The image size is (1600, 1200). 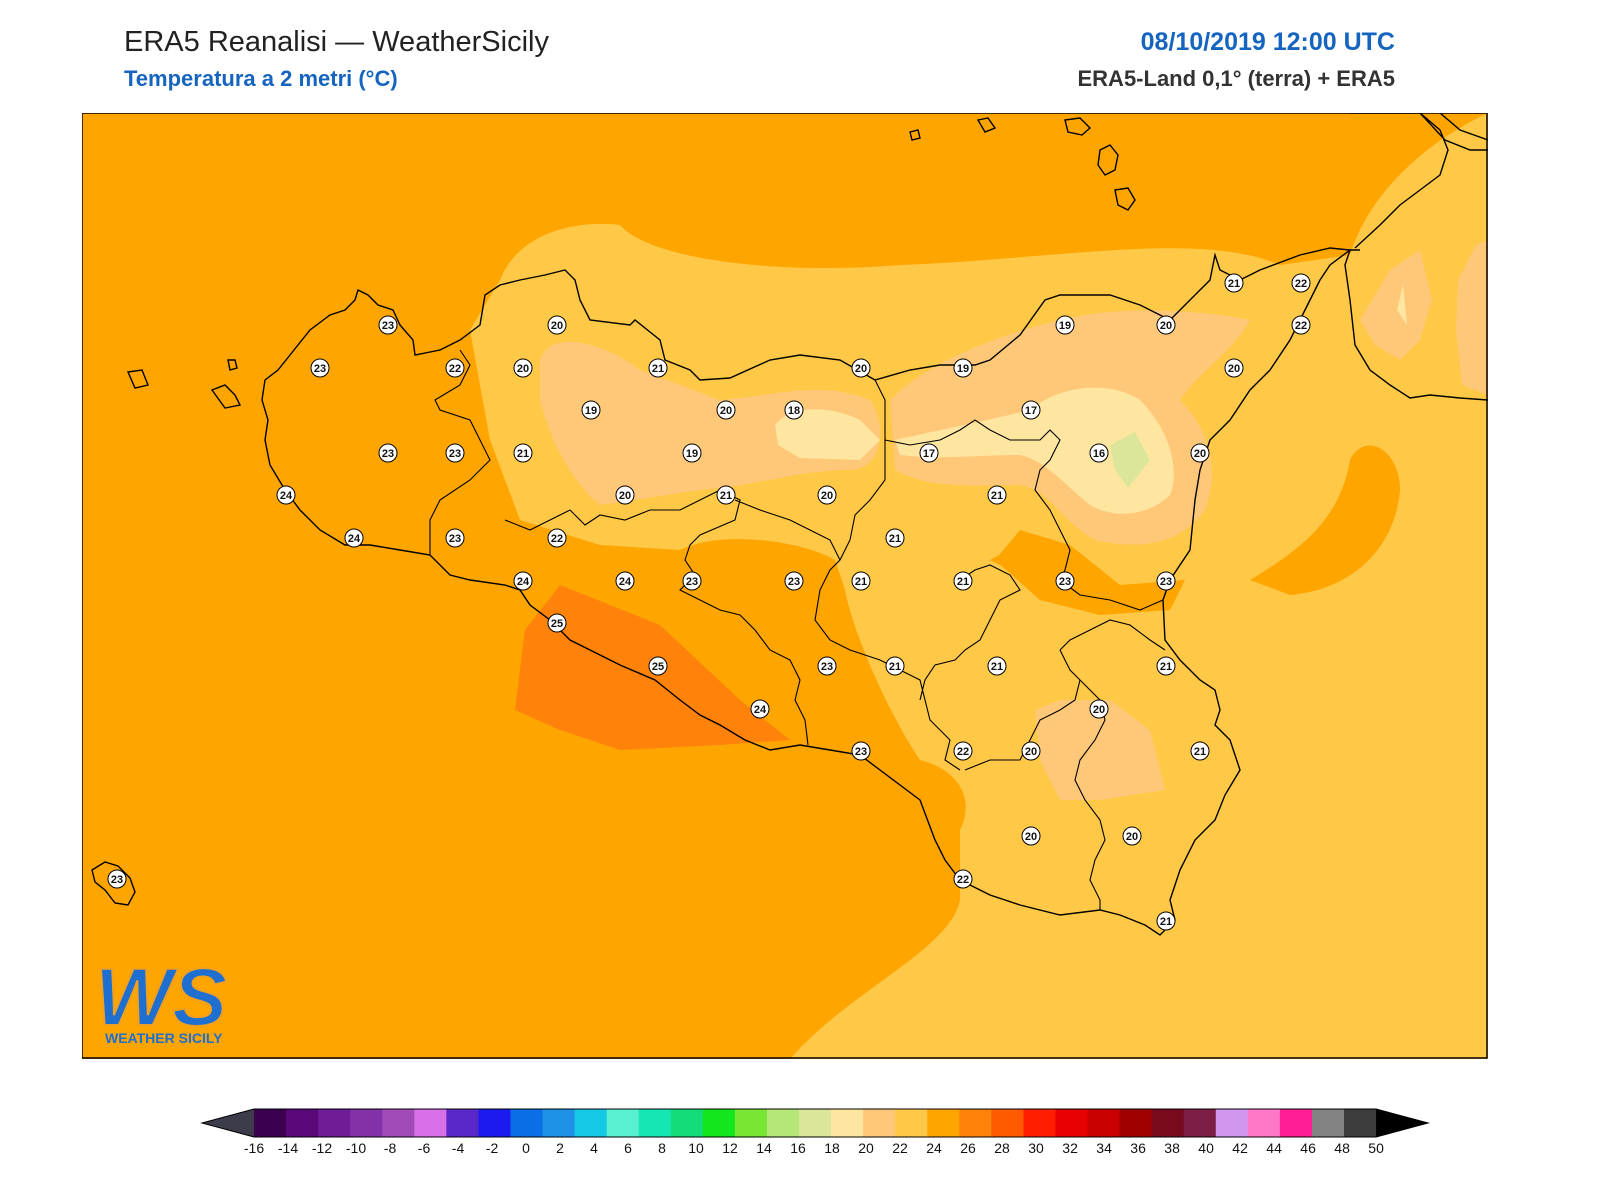 I want to click on colorbar-tick-label: 22, so click(x=900, y=1148).